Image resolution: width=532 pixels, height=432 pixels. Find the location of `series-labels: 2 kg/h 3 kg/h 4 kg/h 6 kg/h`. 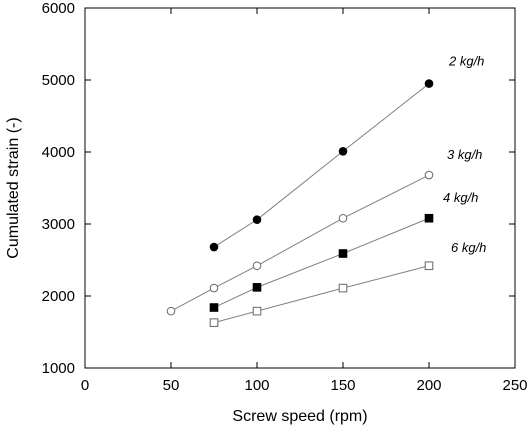

series-labels: 2 kg/h 3 kg/h 4 kg/h 6 kg/h is located at coordinates (464, 154).